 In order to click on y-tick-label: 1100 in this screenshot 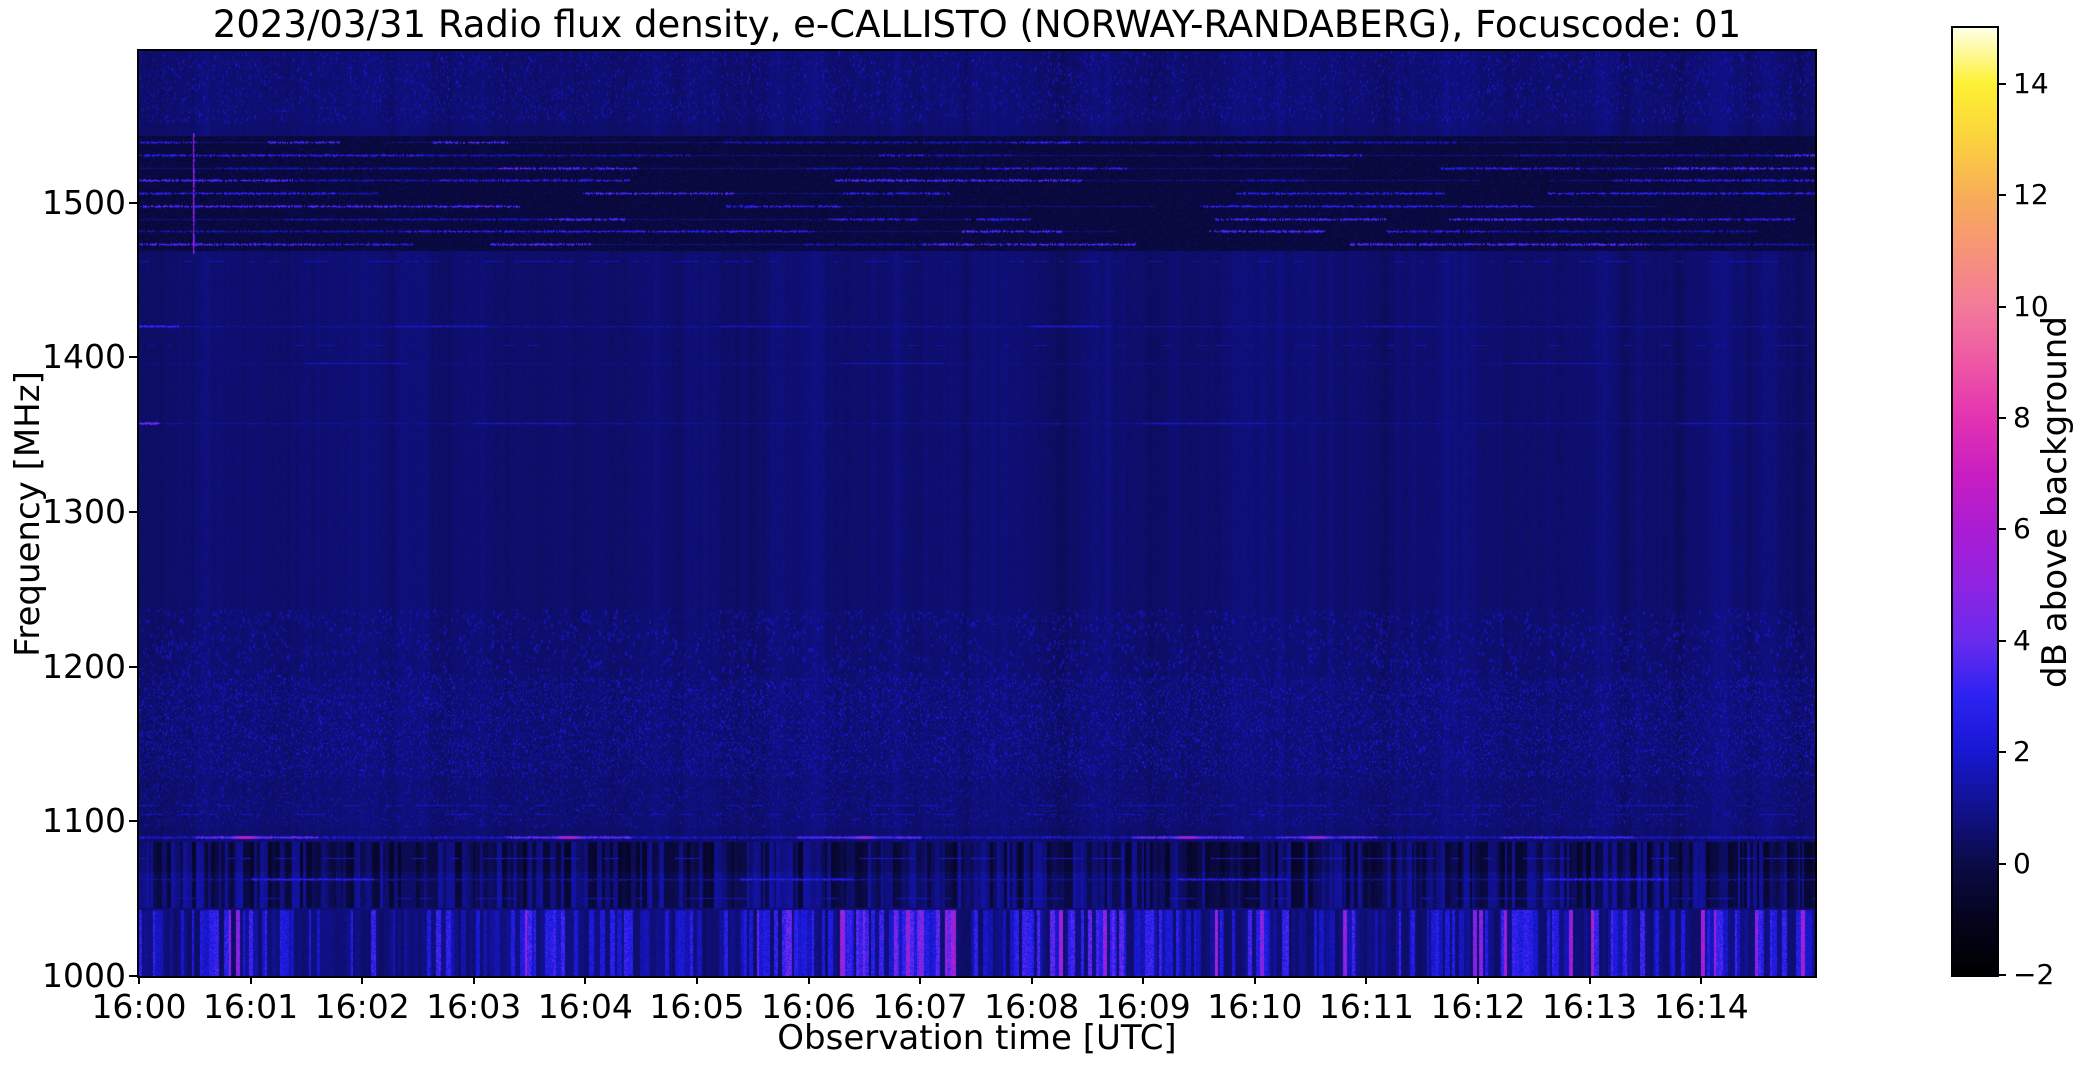, I will do `click(84, 821)`.